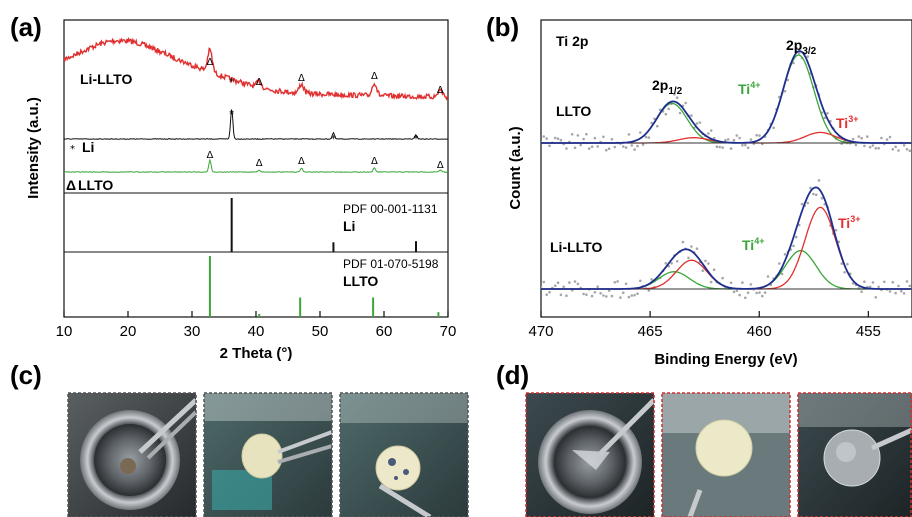 This screenshot has width=912, height=517. I want to click on xrd-marker-triangle-red-3: Δ, so click(374, 76).